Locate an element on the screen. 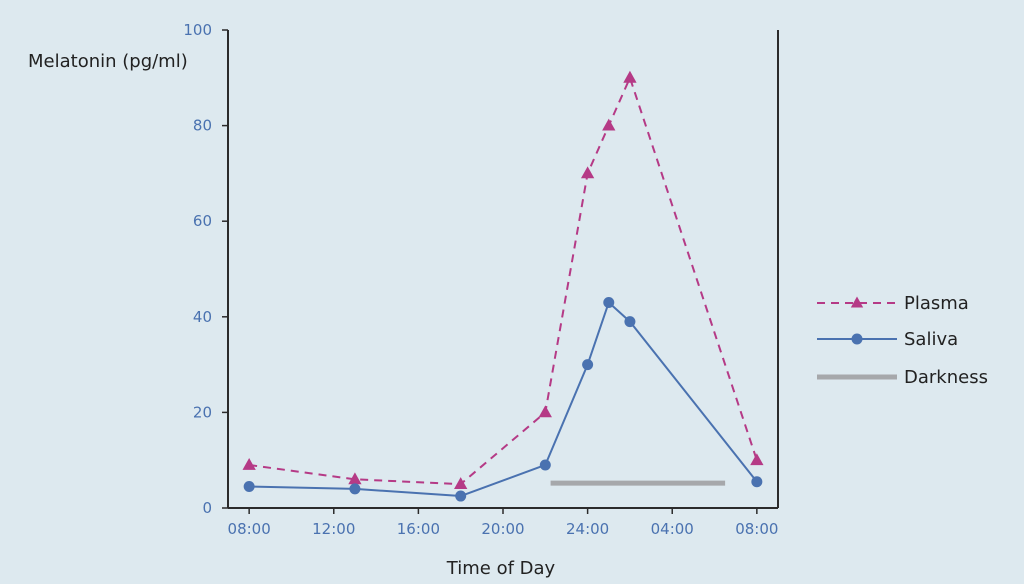  y-tick-label: 0 is located at coordinates (207, 508).